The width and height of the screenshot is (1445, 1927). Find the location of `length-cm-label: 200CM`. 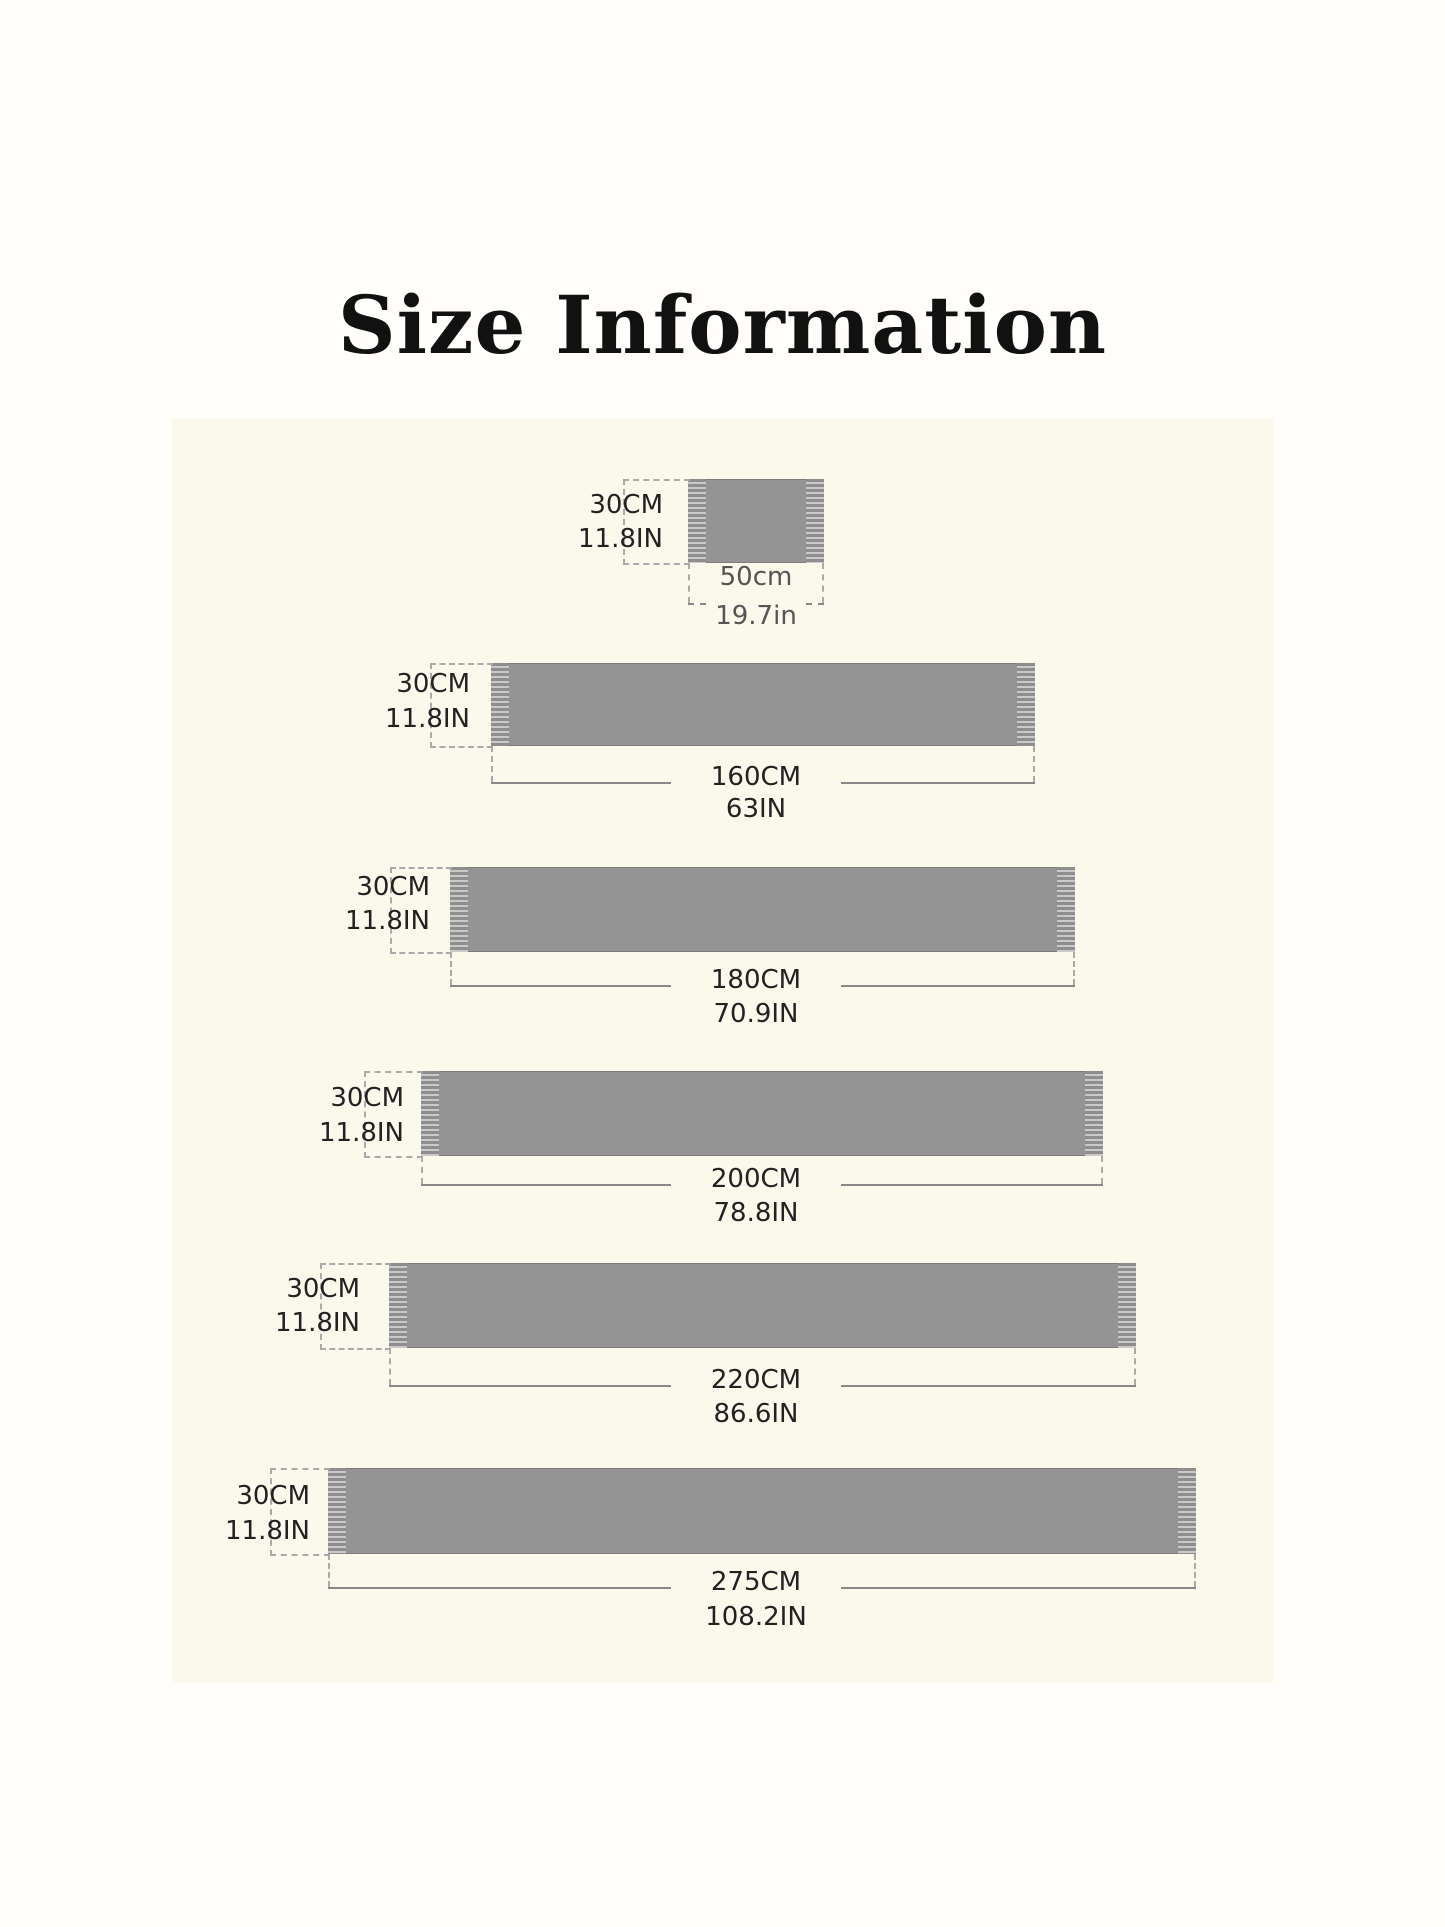

length-cm-label: 200CM is located at coordinates (756, 1179).